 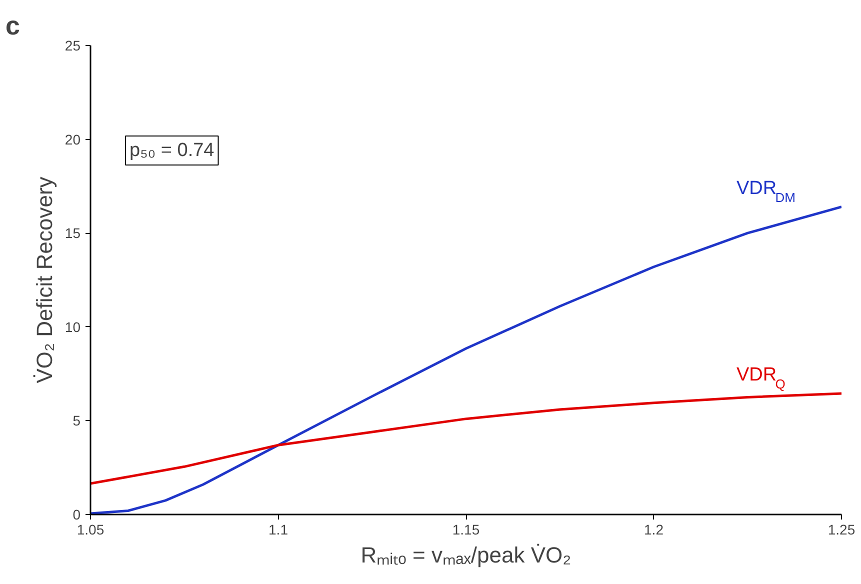 What do you see at coordinates (654, 530) in the screenshot?
I see `x-tick-label: 1.2` at bounding box center [654, 530].